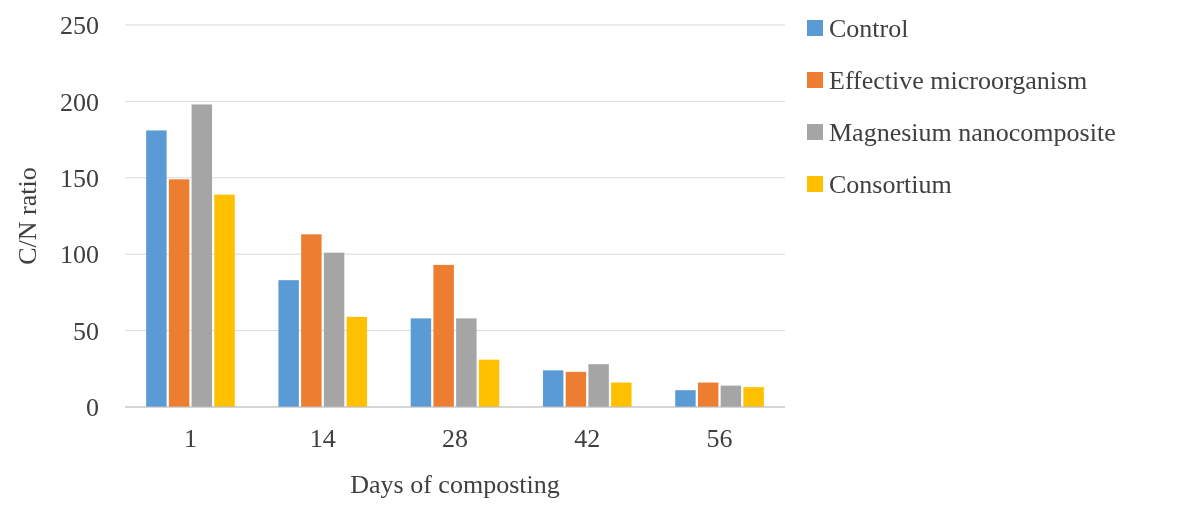 This screenshot has height=505, width=1183. What do you see at coordinates (322, 438) in the screenshot?
I see `x-tick-label: 14` at bounding box center [322, 438].